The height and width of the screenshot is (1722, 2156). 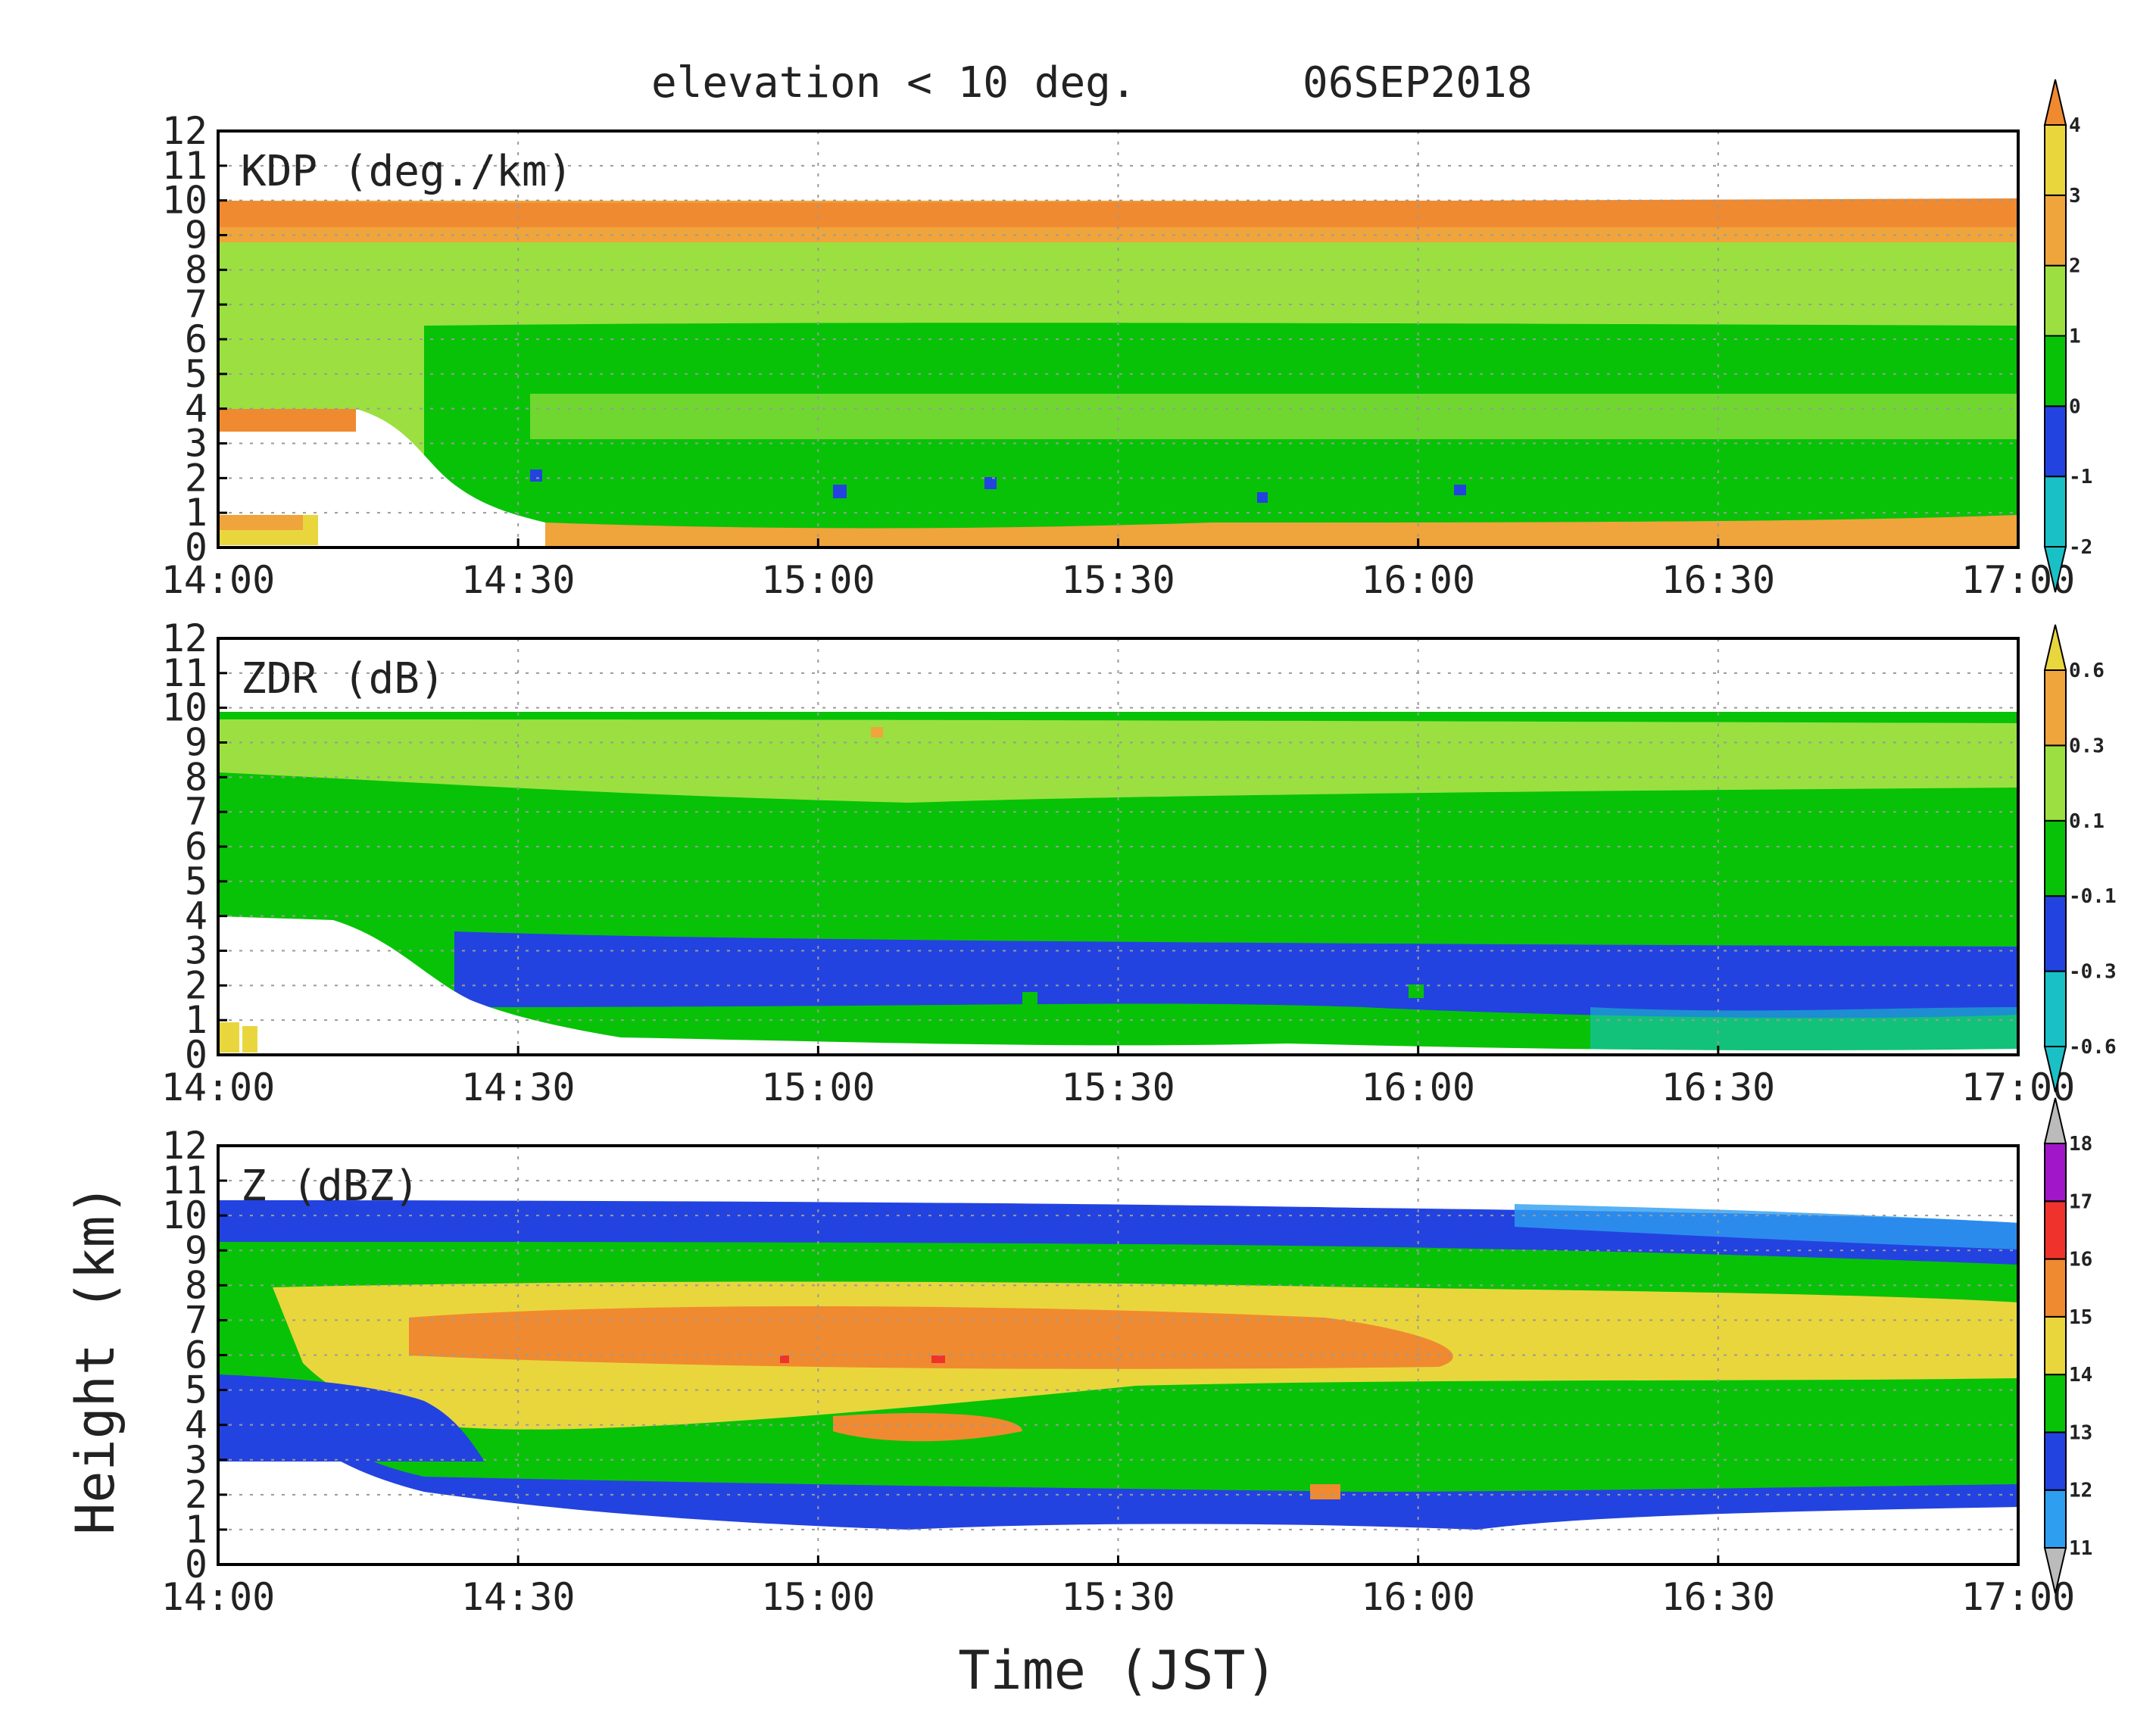 What do you see at coordinates (2087, 821) in the screenshot?
I see `colorbar-tick-label: 0.1` at bounding box center [2087, 821].